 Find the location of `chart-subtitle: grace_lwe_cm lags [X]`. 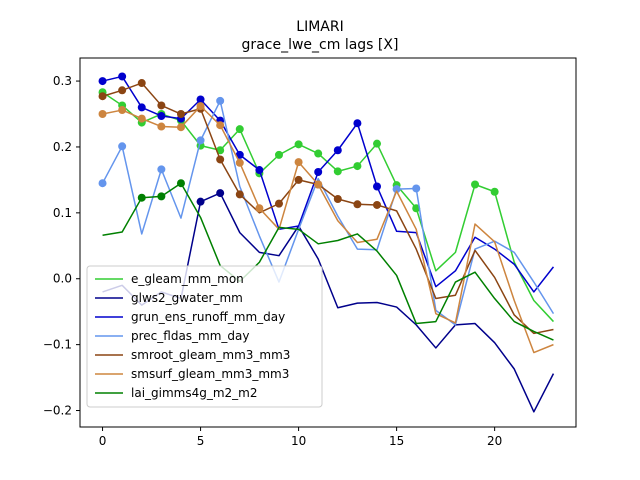

chart-subtitle: grace_lwe_cm lags [X] is located at coordinates (320, 45).